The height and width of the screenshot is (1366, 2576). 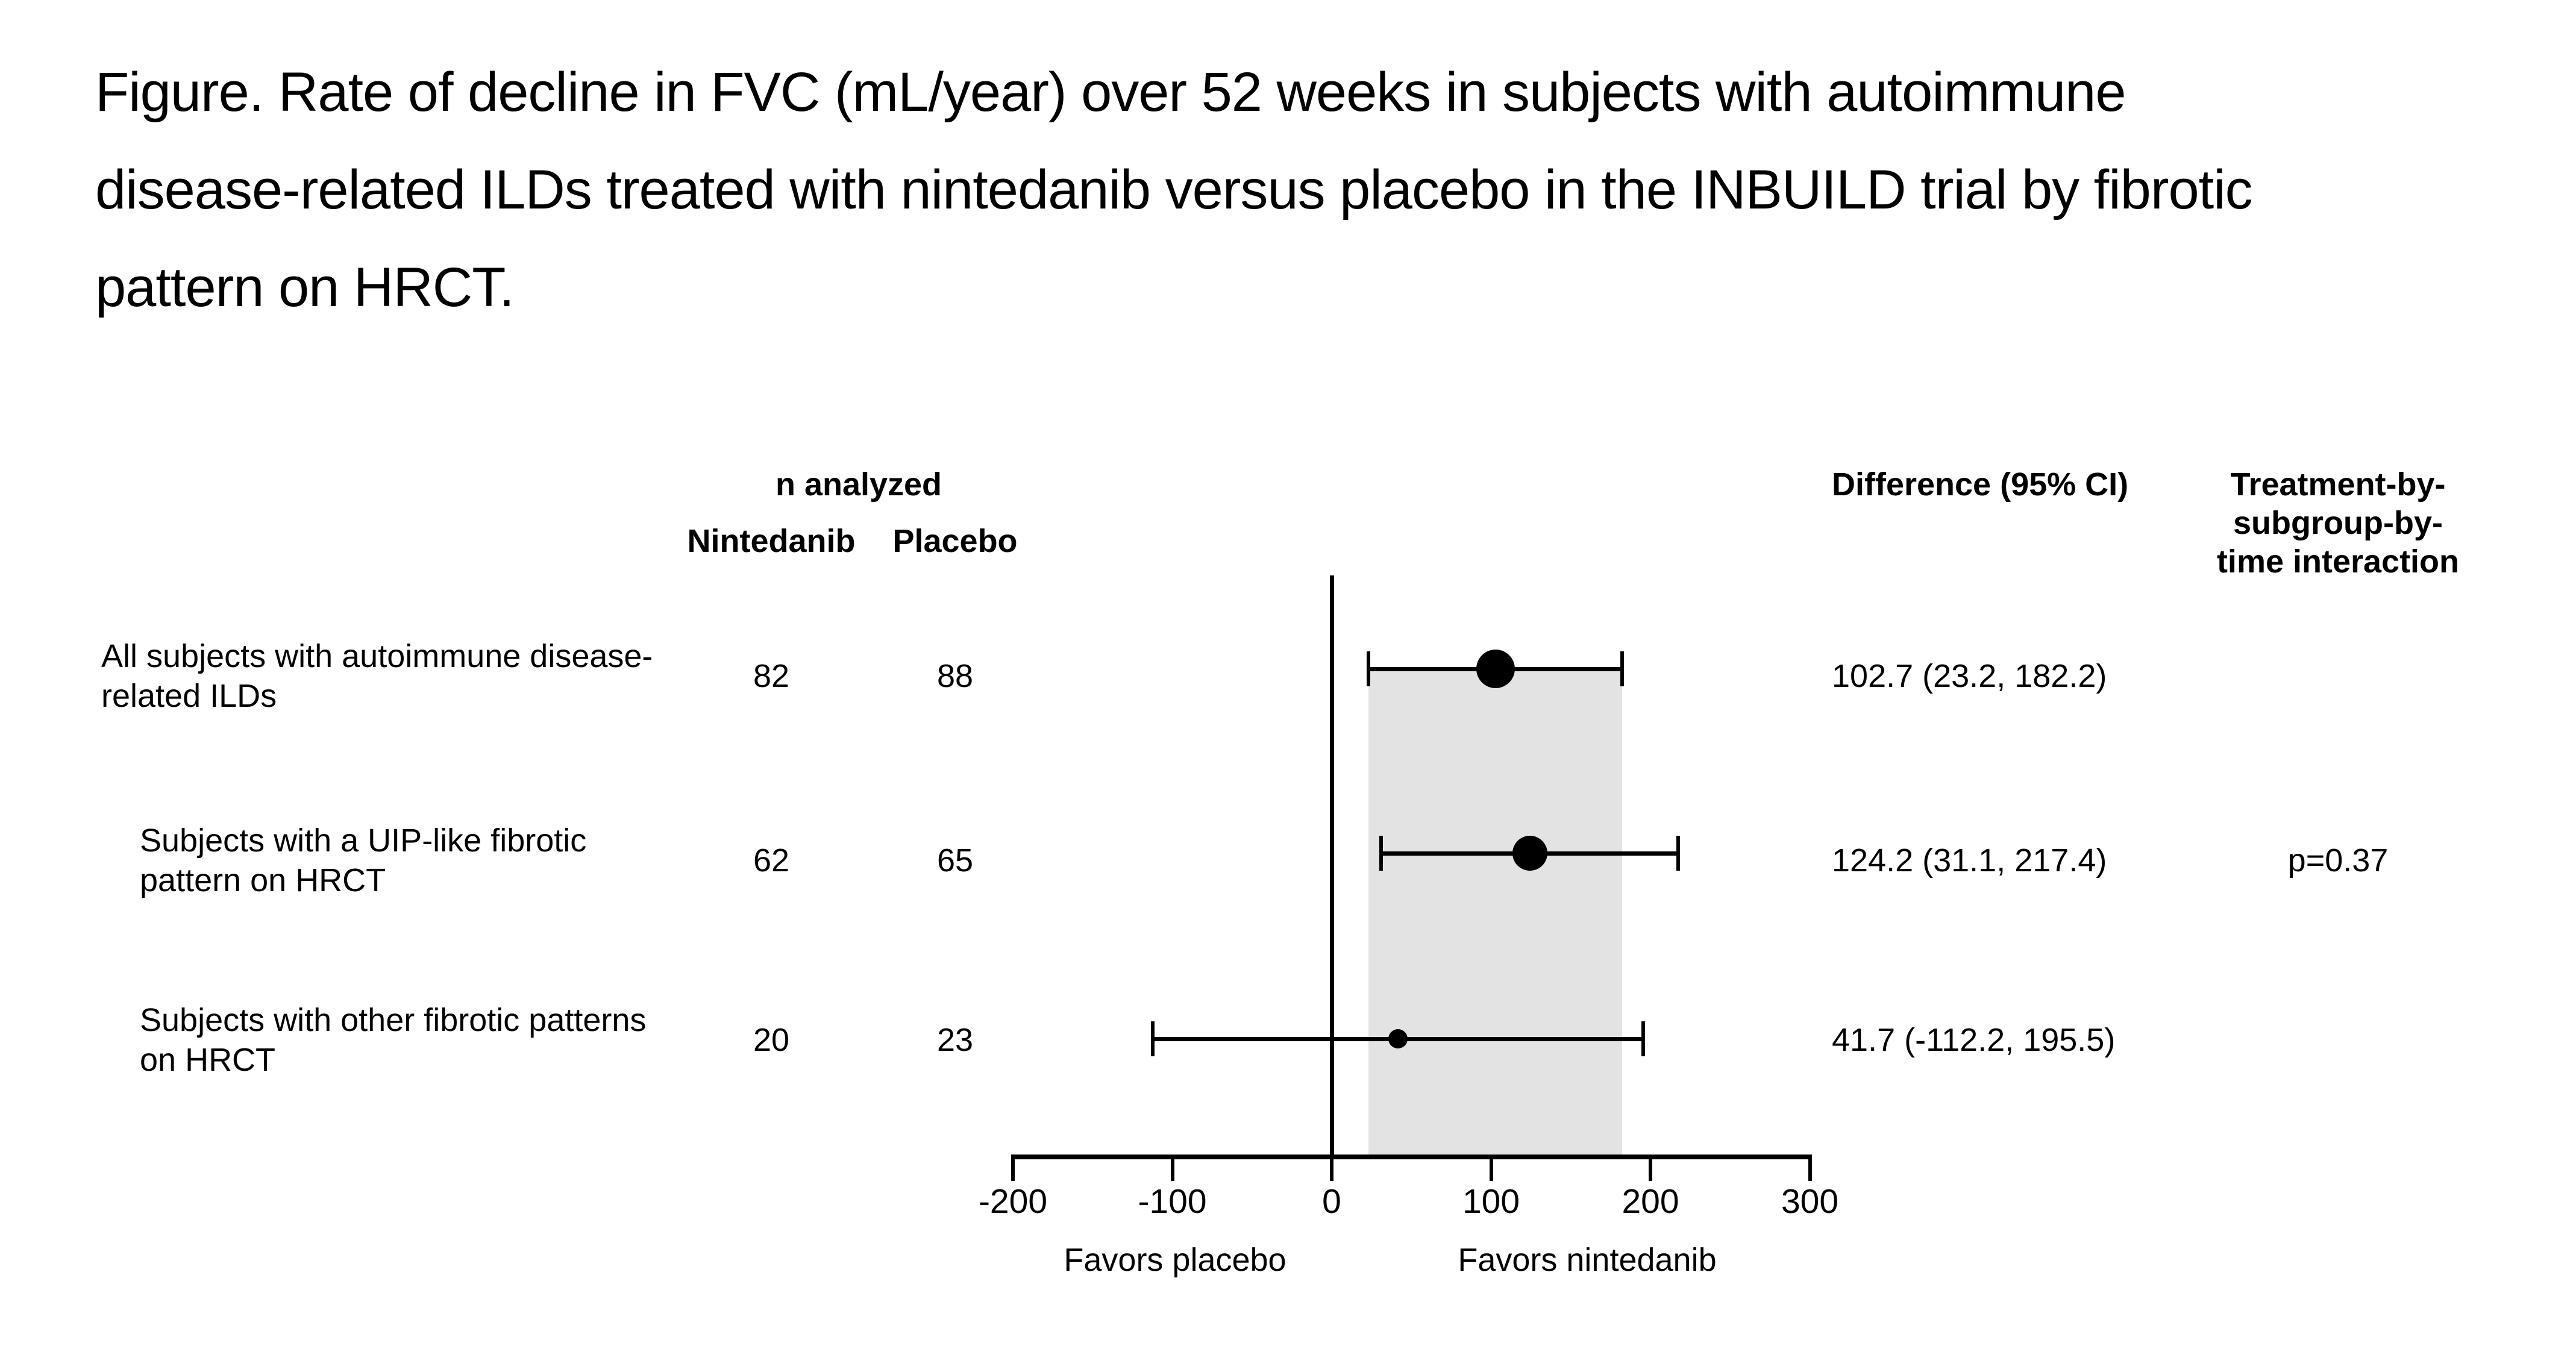 I want to click on figure-caption-line-3: pattern on HRCT., so click(x=305, y=288).